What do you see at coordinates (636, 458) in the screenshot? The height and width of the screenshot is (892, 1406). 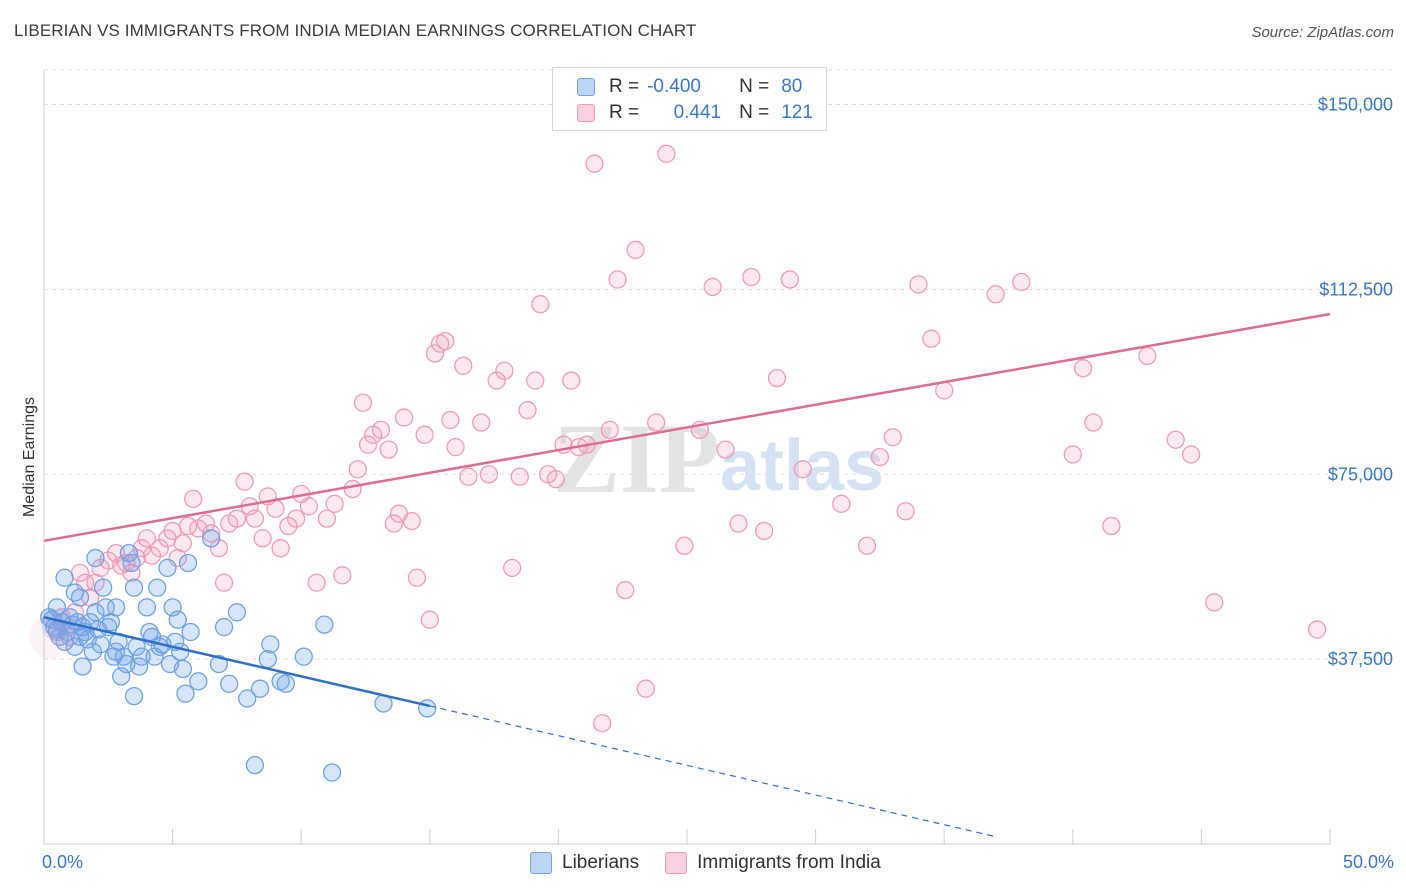 I see `watermark-zip: ZIP` at bounding box center [636, 458].